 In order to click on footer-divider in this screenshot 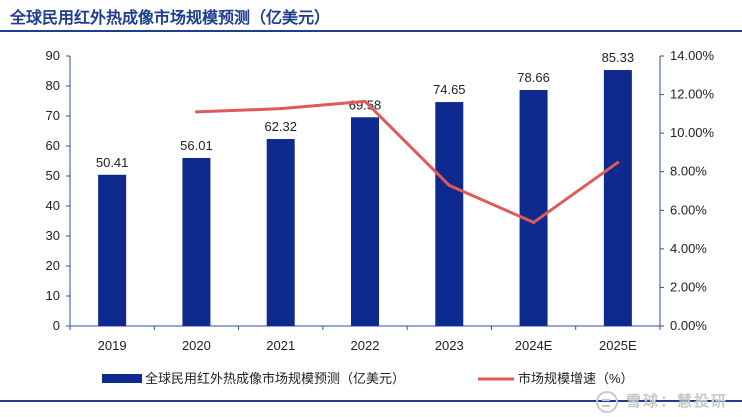, I will do `click(371, 401)`.